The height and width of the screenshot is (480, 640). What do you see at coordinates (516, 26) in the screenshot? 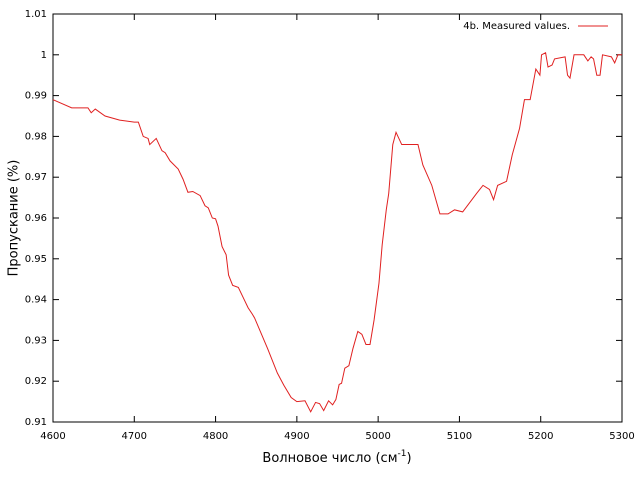
I see `legend-label: 4b. Measured values.` at bounding box center [516, 26].